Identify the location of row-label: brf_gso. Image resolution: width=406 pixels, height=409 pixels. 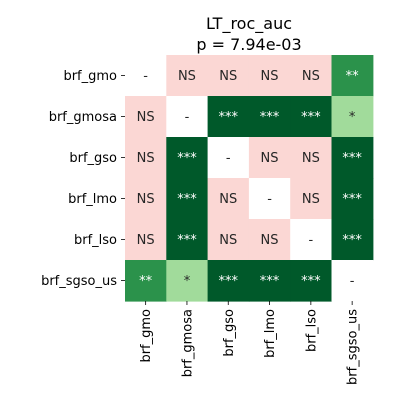
(93, 158).